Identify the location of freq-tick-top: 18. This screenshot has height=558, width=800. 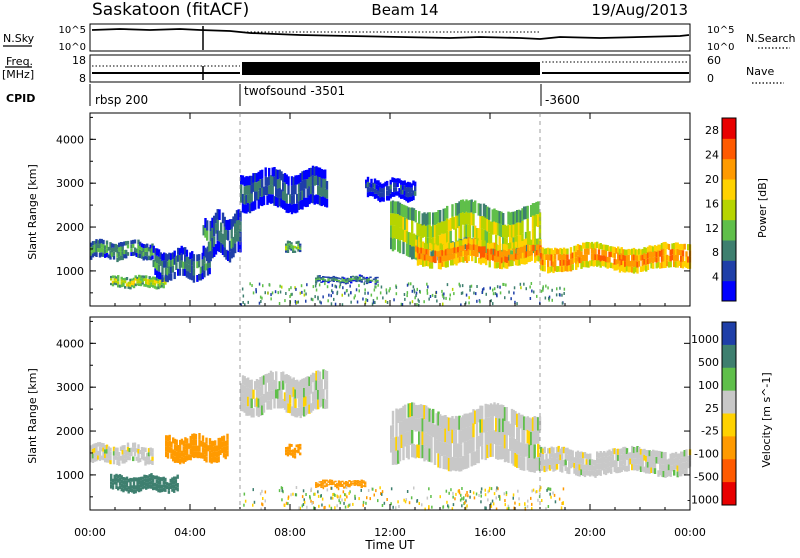
(79, 60).